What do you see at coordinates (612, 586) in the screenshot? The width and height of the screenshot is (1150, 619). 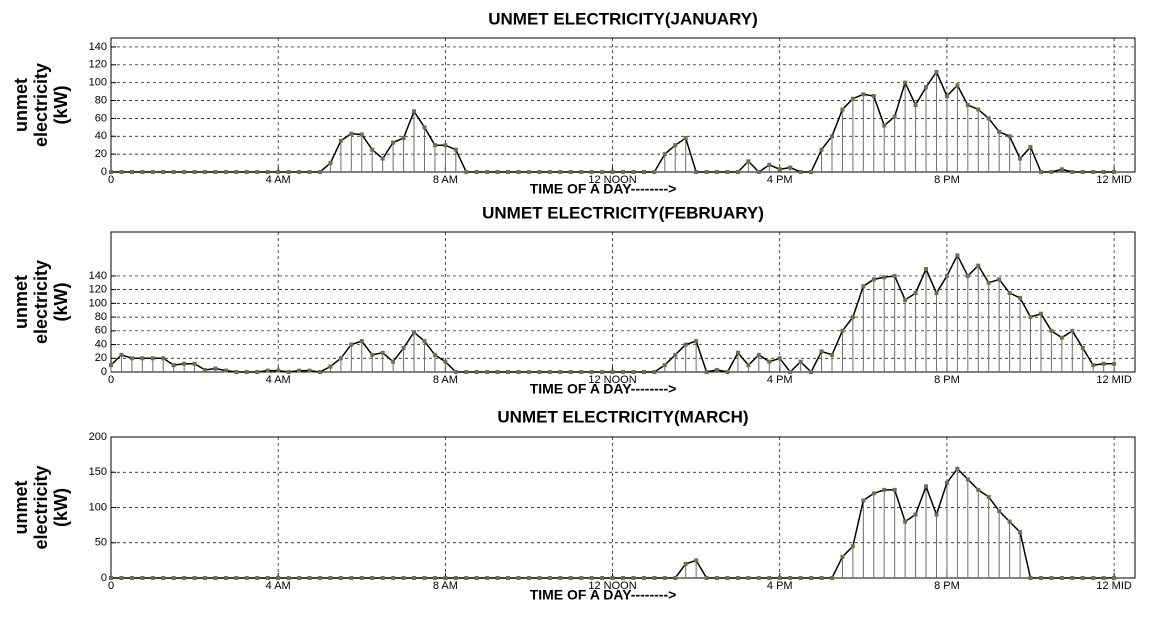 I see `x-tick-label: 12 NOON` at bounding box center [612, 586].